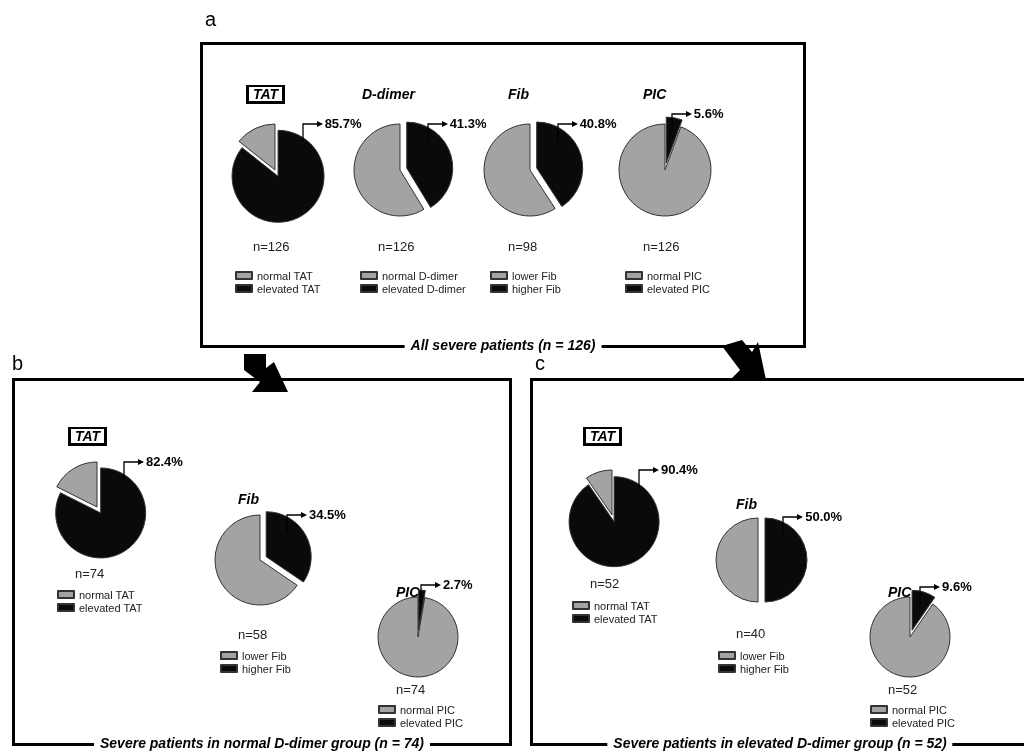 The width and height of the screenshot is (1024, 753). I want to click on text: n=98, so click(523, 246).